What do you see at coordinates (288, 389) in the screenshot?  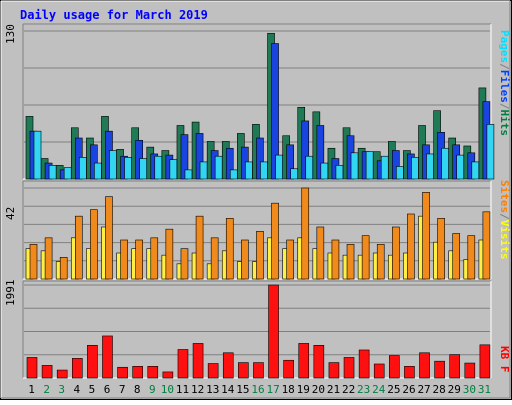 I see `x-tick-label: 18` at bounding box center [288, 389].